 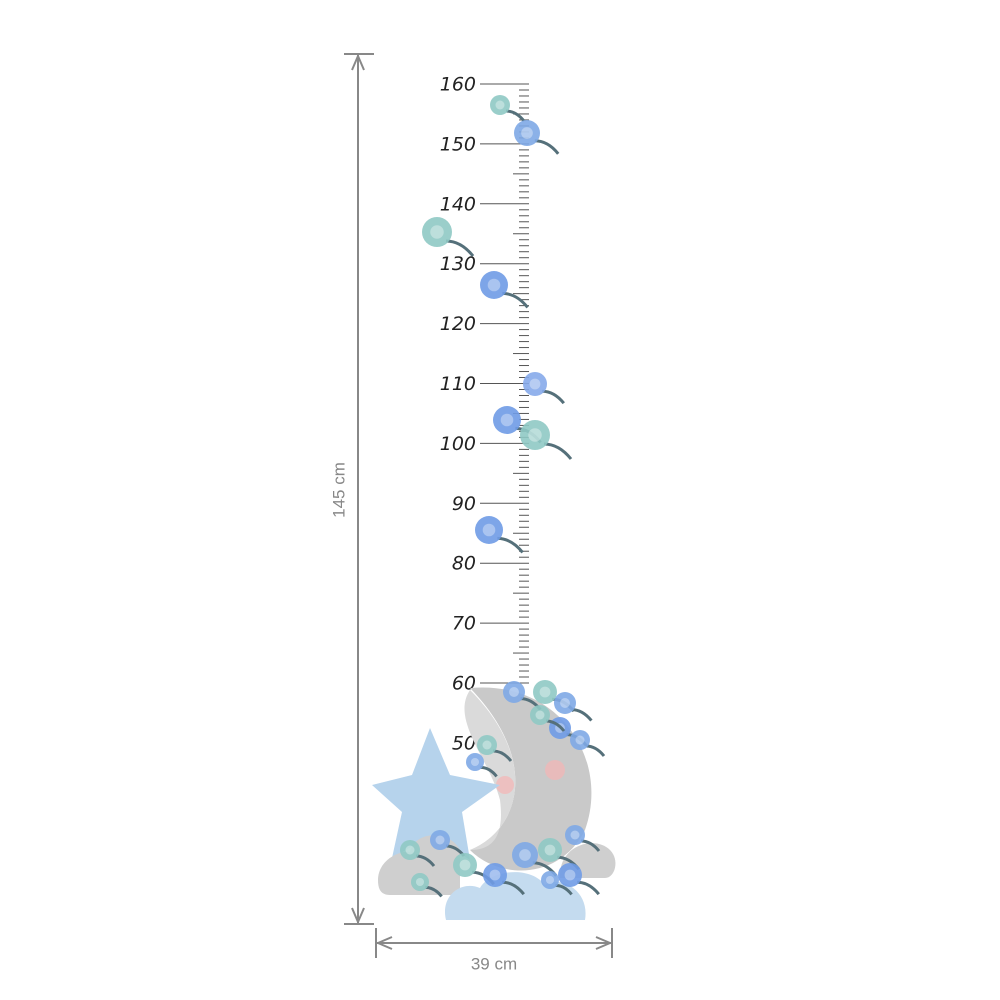 What do you see at coordinates (494, 943) in the screenshot?
I see `dimension-width` at bounding box center [494, 943].